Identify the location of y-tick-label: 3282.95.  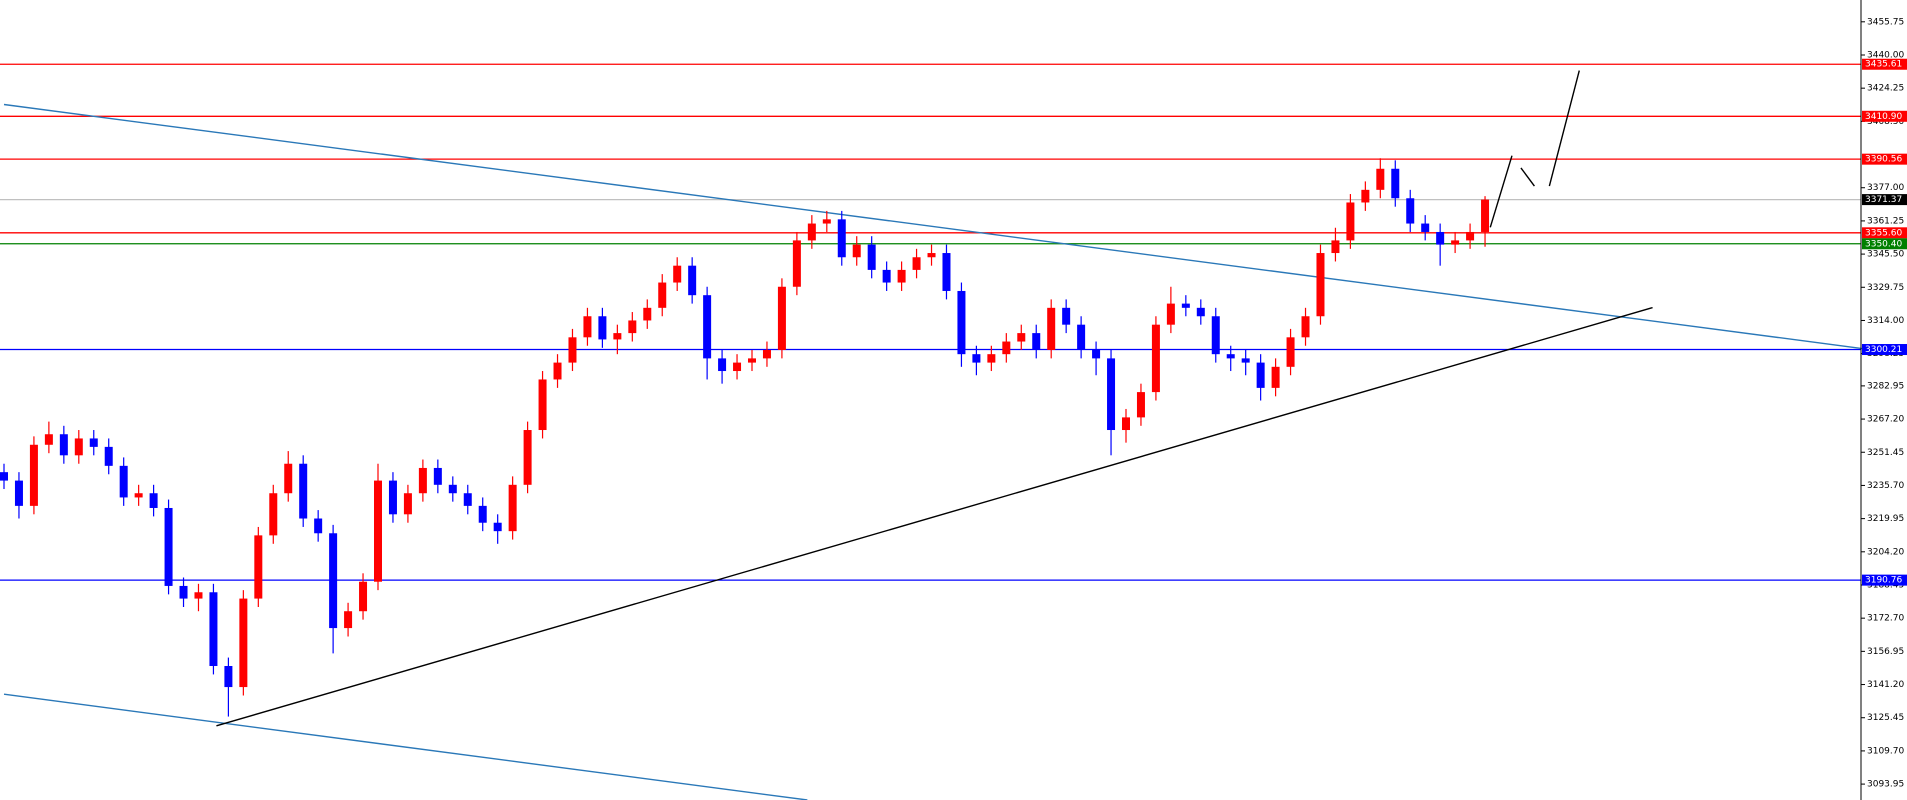
(1885, 386).